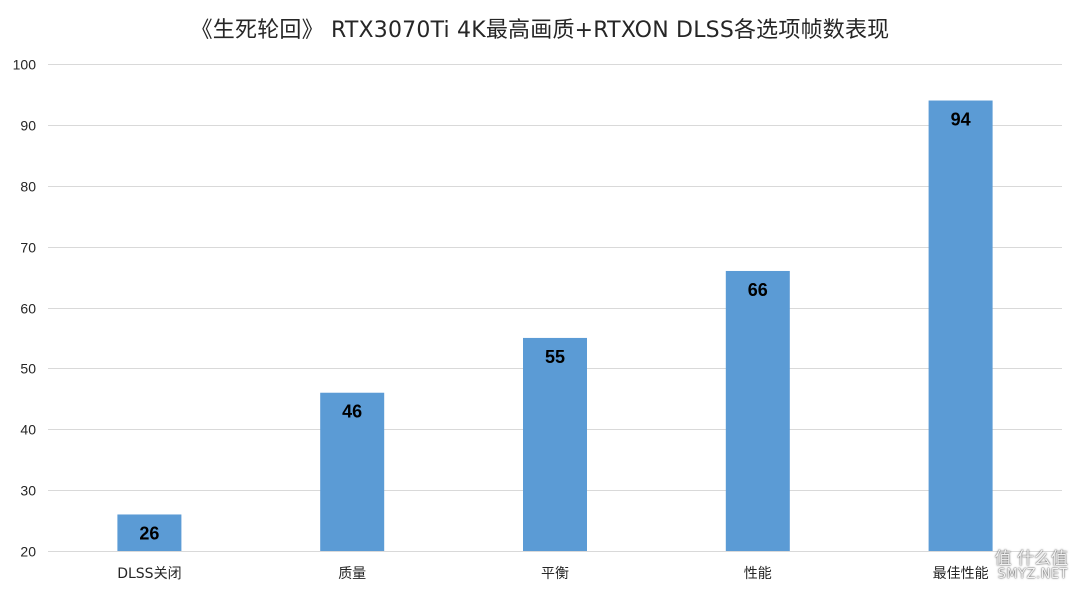 The image size is (1080, 592). I want to click on y-tick-label-30: 30, so click(28, 491).